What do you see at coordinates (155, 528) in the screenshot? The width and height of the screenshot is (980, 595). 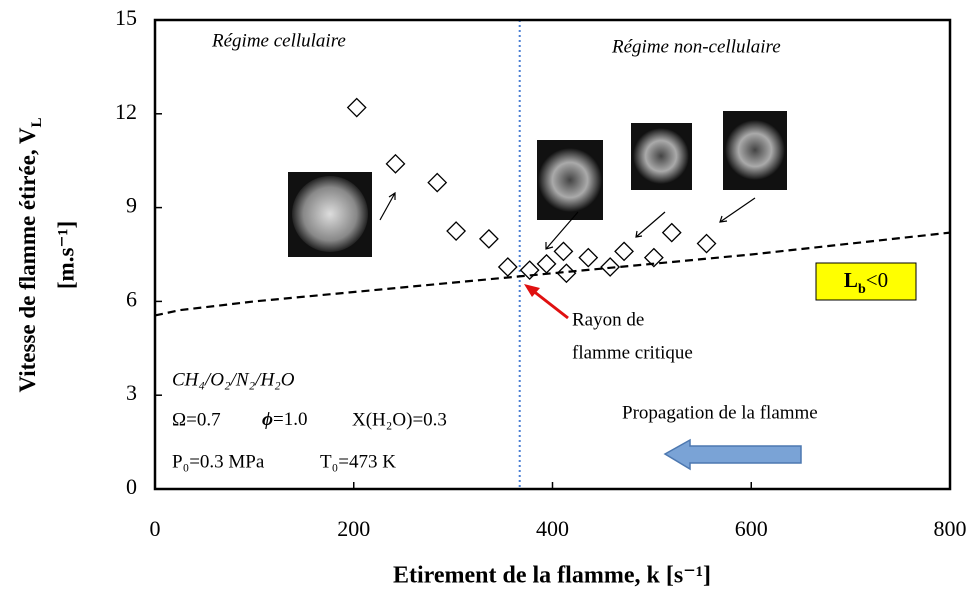 I see `x-tick-label: 0` at bounding box center [155, 528].